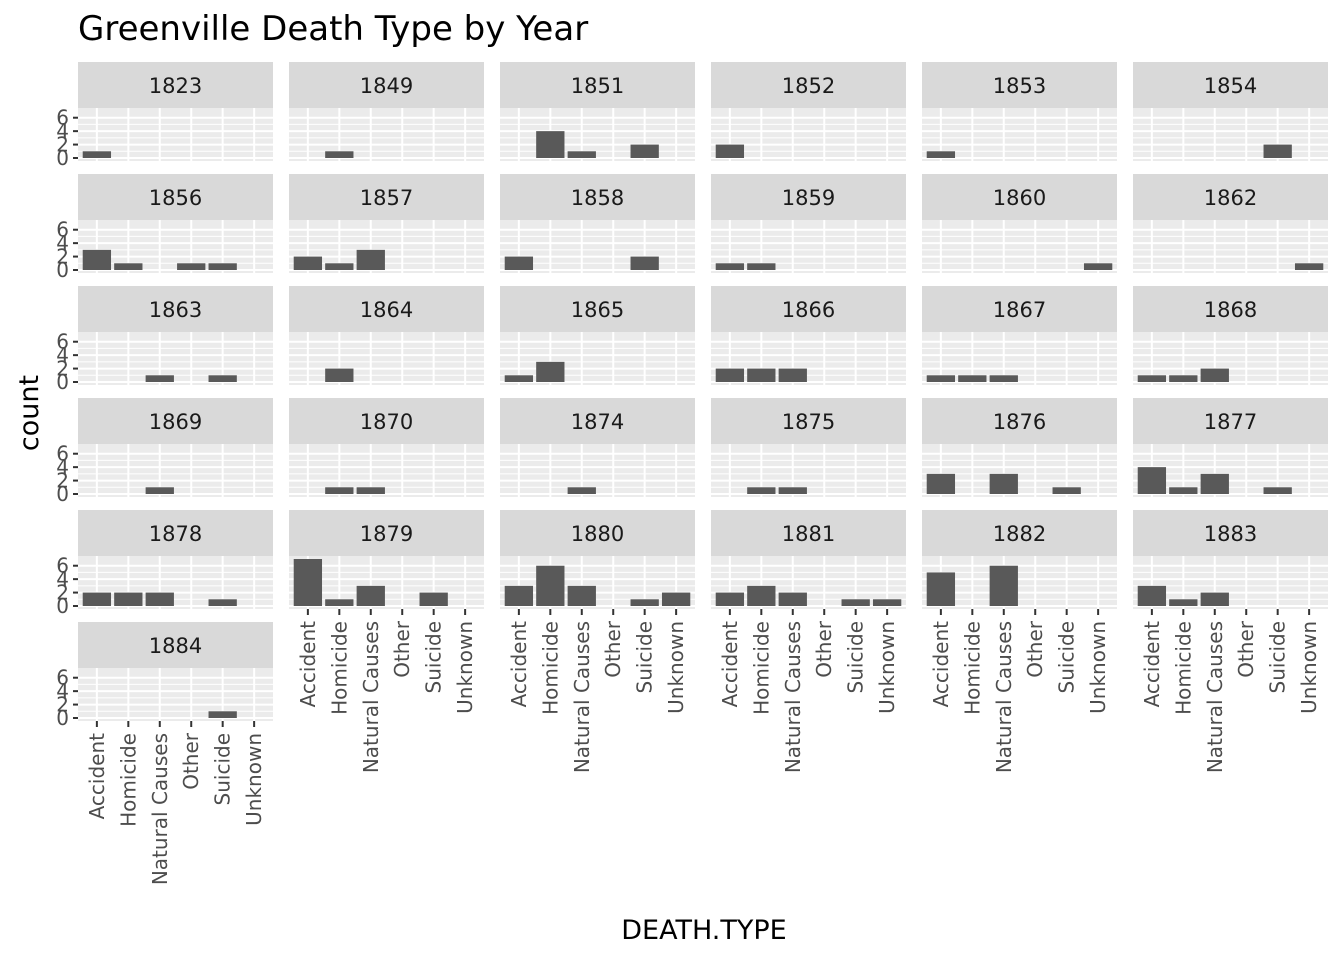 This screenshot has height=960, width=1344. I want to click on facet-1860: 1860, so click(1019, 223).